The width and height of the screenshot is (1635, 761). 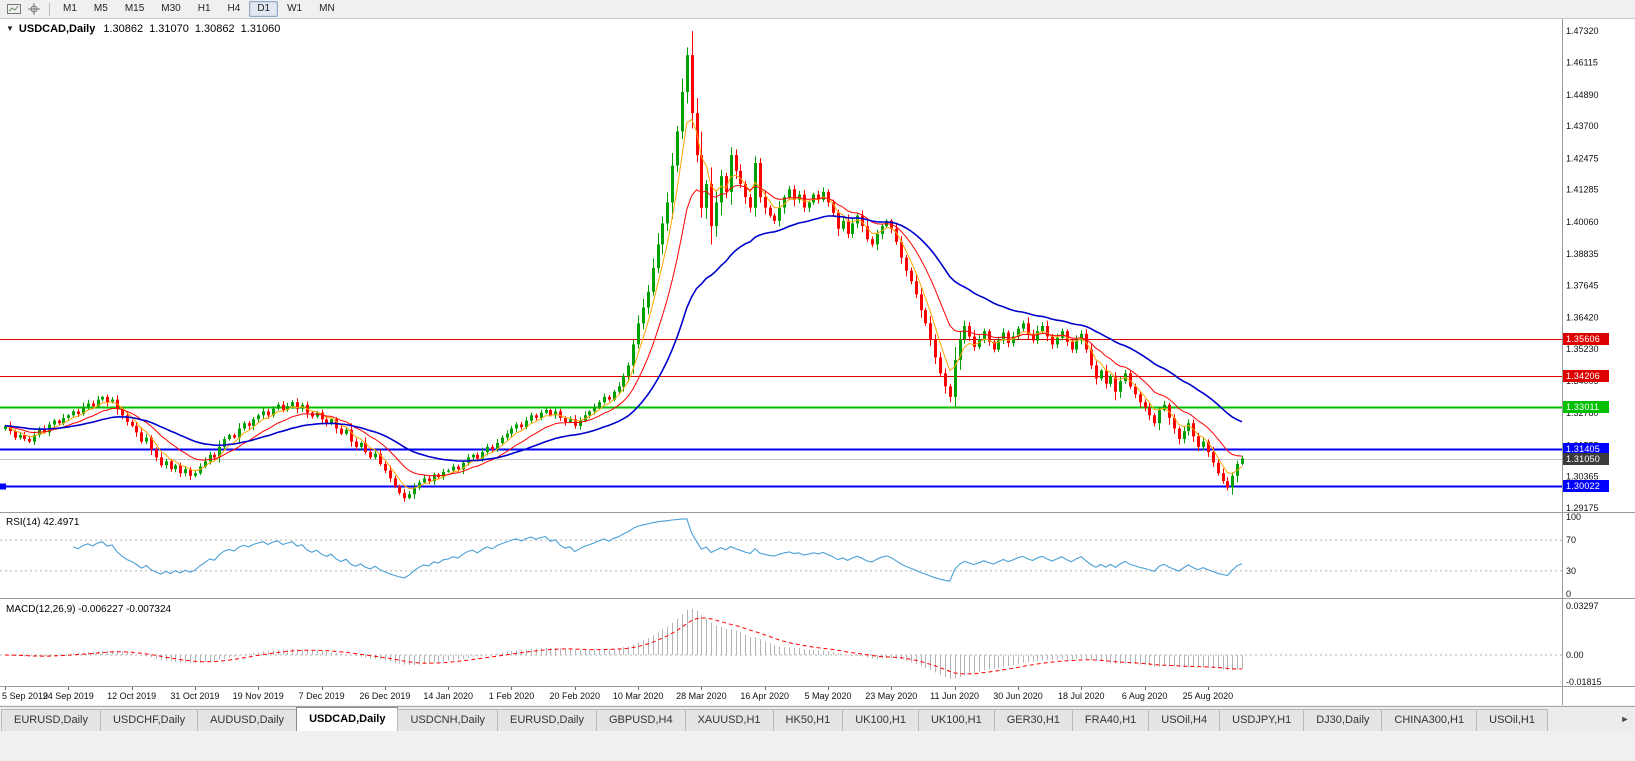 What do you see at coordinates (1582, 349) in the screenshot?
I see `price-axis-label: 1.35230` at bounding box center [1582, 349].